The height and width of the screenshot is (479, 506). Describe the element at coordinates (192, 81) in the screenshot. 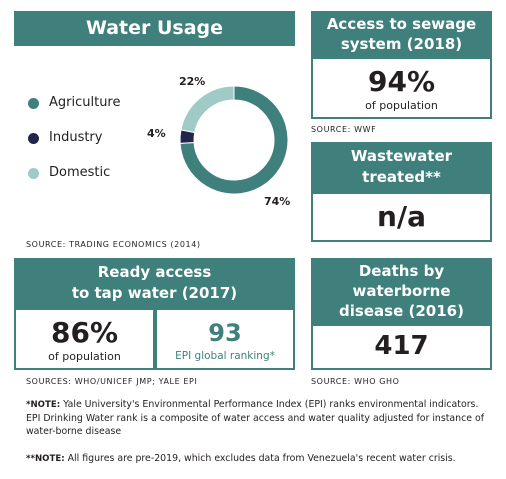

I see `donut-label-domestic: 22%` at that location.